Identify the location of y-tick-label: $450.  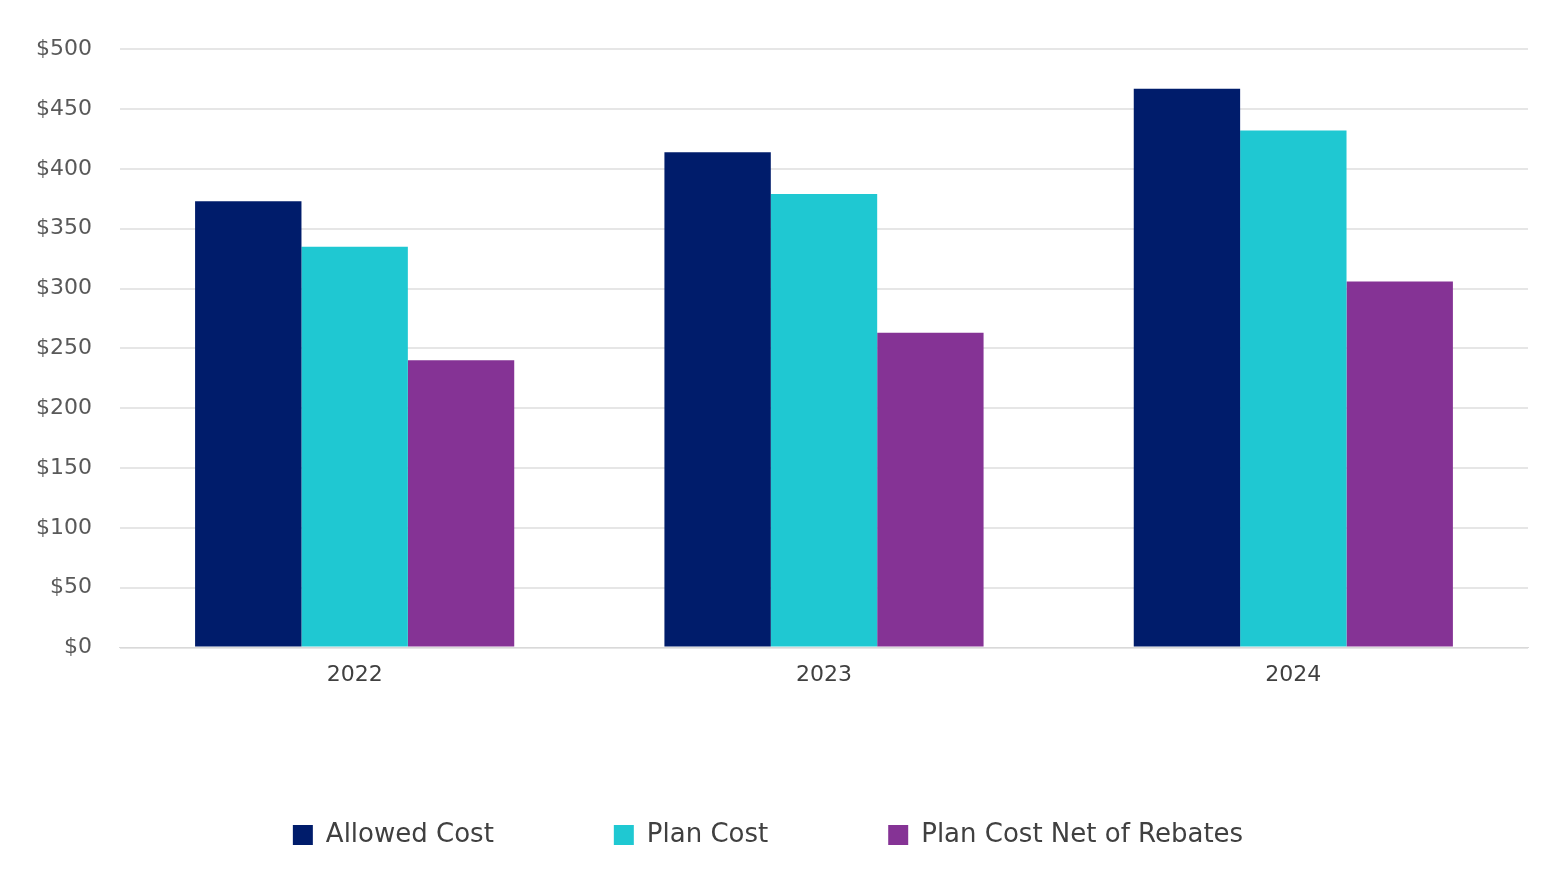
(63, 107).